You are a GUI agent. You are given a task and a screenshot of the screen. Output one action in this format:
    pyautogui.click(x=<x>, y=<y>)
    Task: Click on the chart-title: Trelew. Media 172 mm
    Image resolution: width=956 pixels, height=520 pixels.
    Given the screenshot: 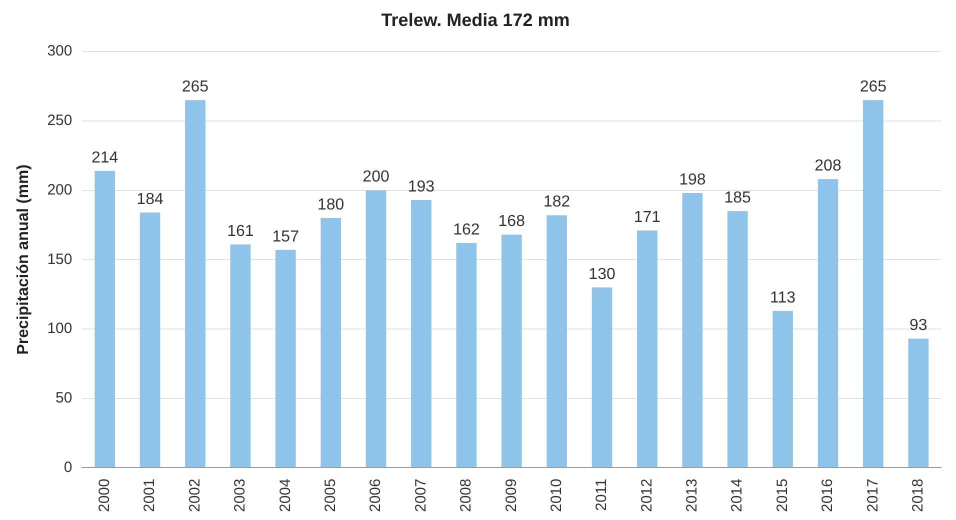 What is the action you would take?
    pyautogui.click(x=475, y=20)
    